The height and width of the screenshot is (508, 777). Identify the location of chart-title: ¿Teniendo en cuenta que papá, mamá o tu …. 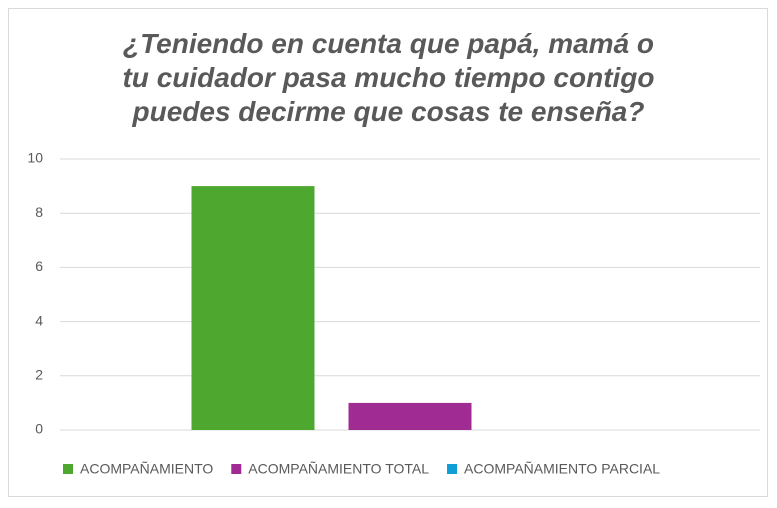
(388, 77).